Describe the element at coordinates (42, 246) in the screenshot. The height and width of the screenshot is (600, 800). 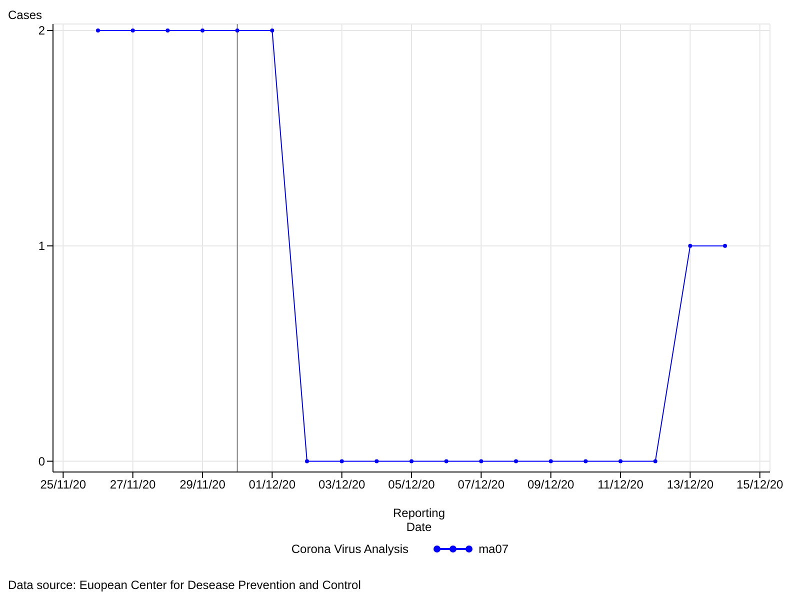
I see `y-tick-label: 1` at that location.